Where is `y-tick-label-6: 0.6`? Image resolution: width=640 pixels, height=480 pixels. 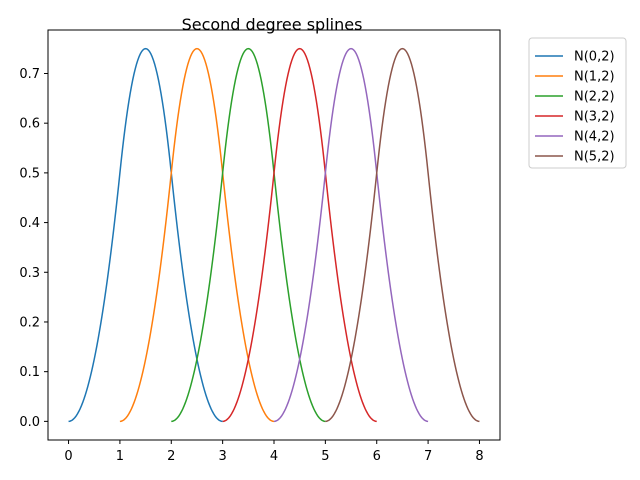 y-tick-label-6: 0.6 is located at coordinates (29, 124).